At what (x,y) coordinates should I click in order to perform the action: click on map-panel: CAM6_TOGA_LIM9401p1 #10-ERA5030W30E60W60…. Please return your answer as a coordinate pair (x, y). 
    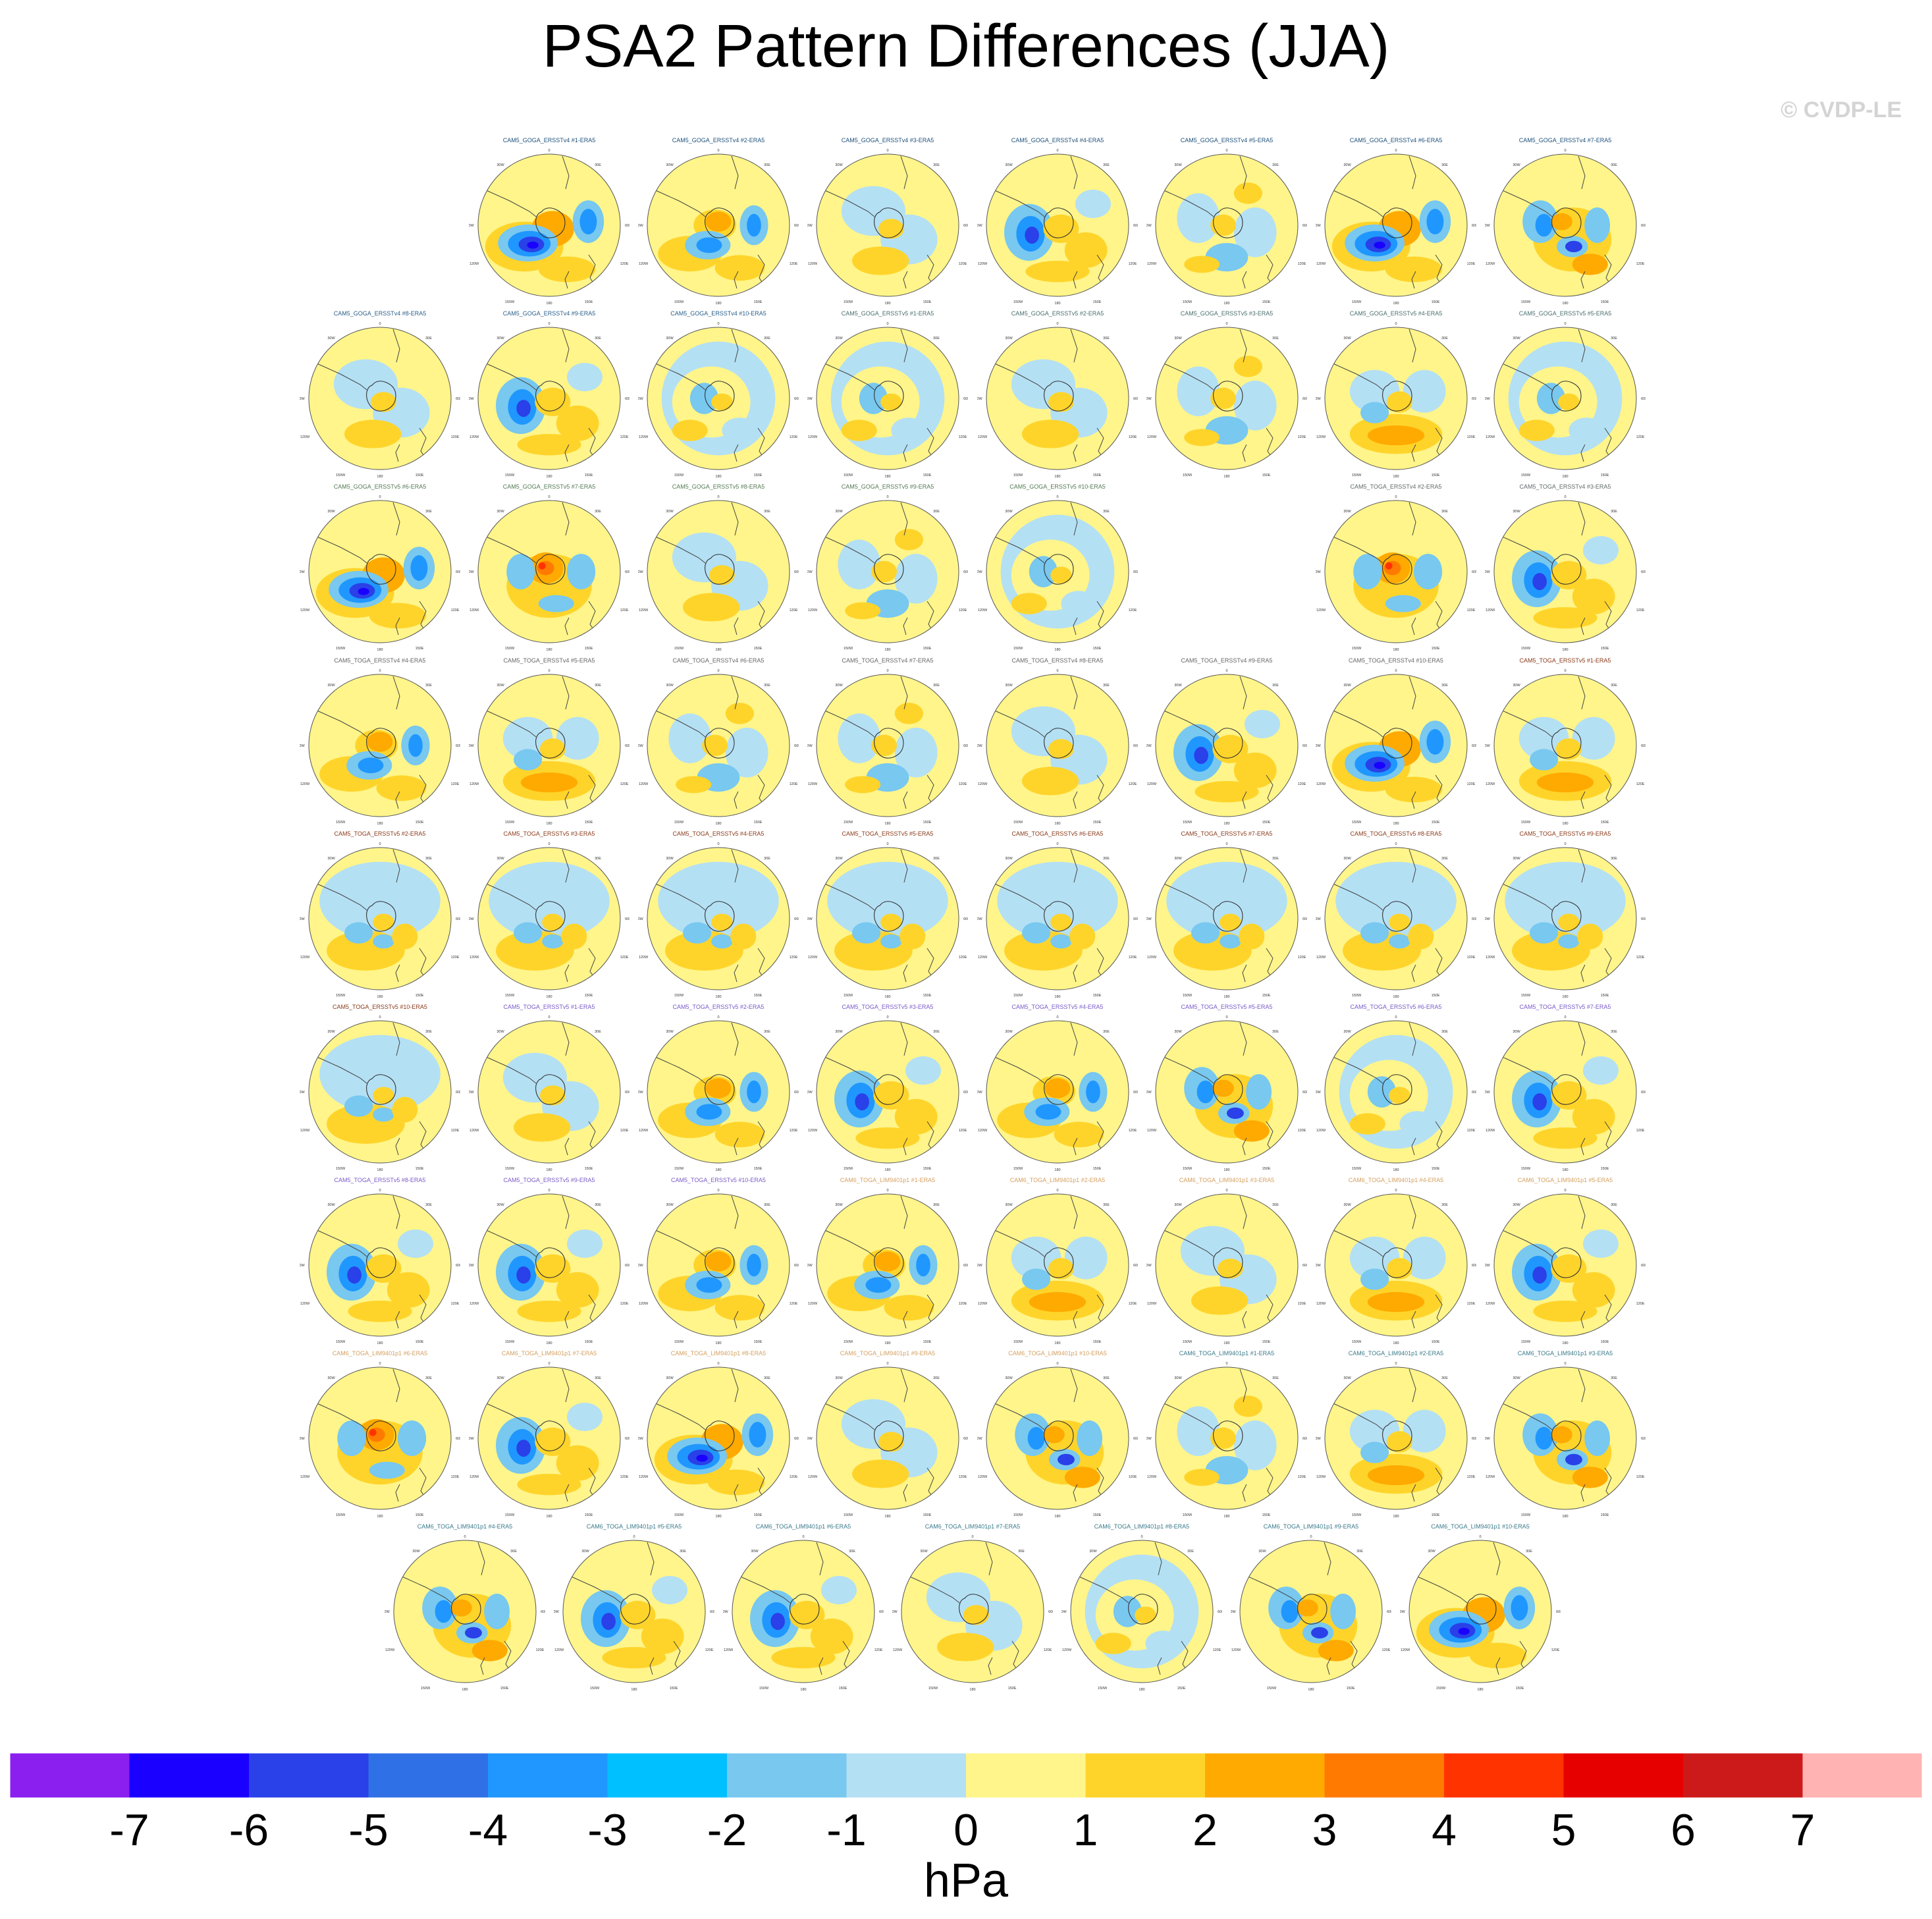
    Looking at the image, I should click on (1057, 1438).